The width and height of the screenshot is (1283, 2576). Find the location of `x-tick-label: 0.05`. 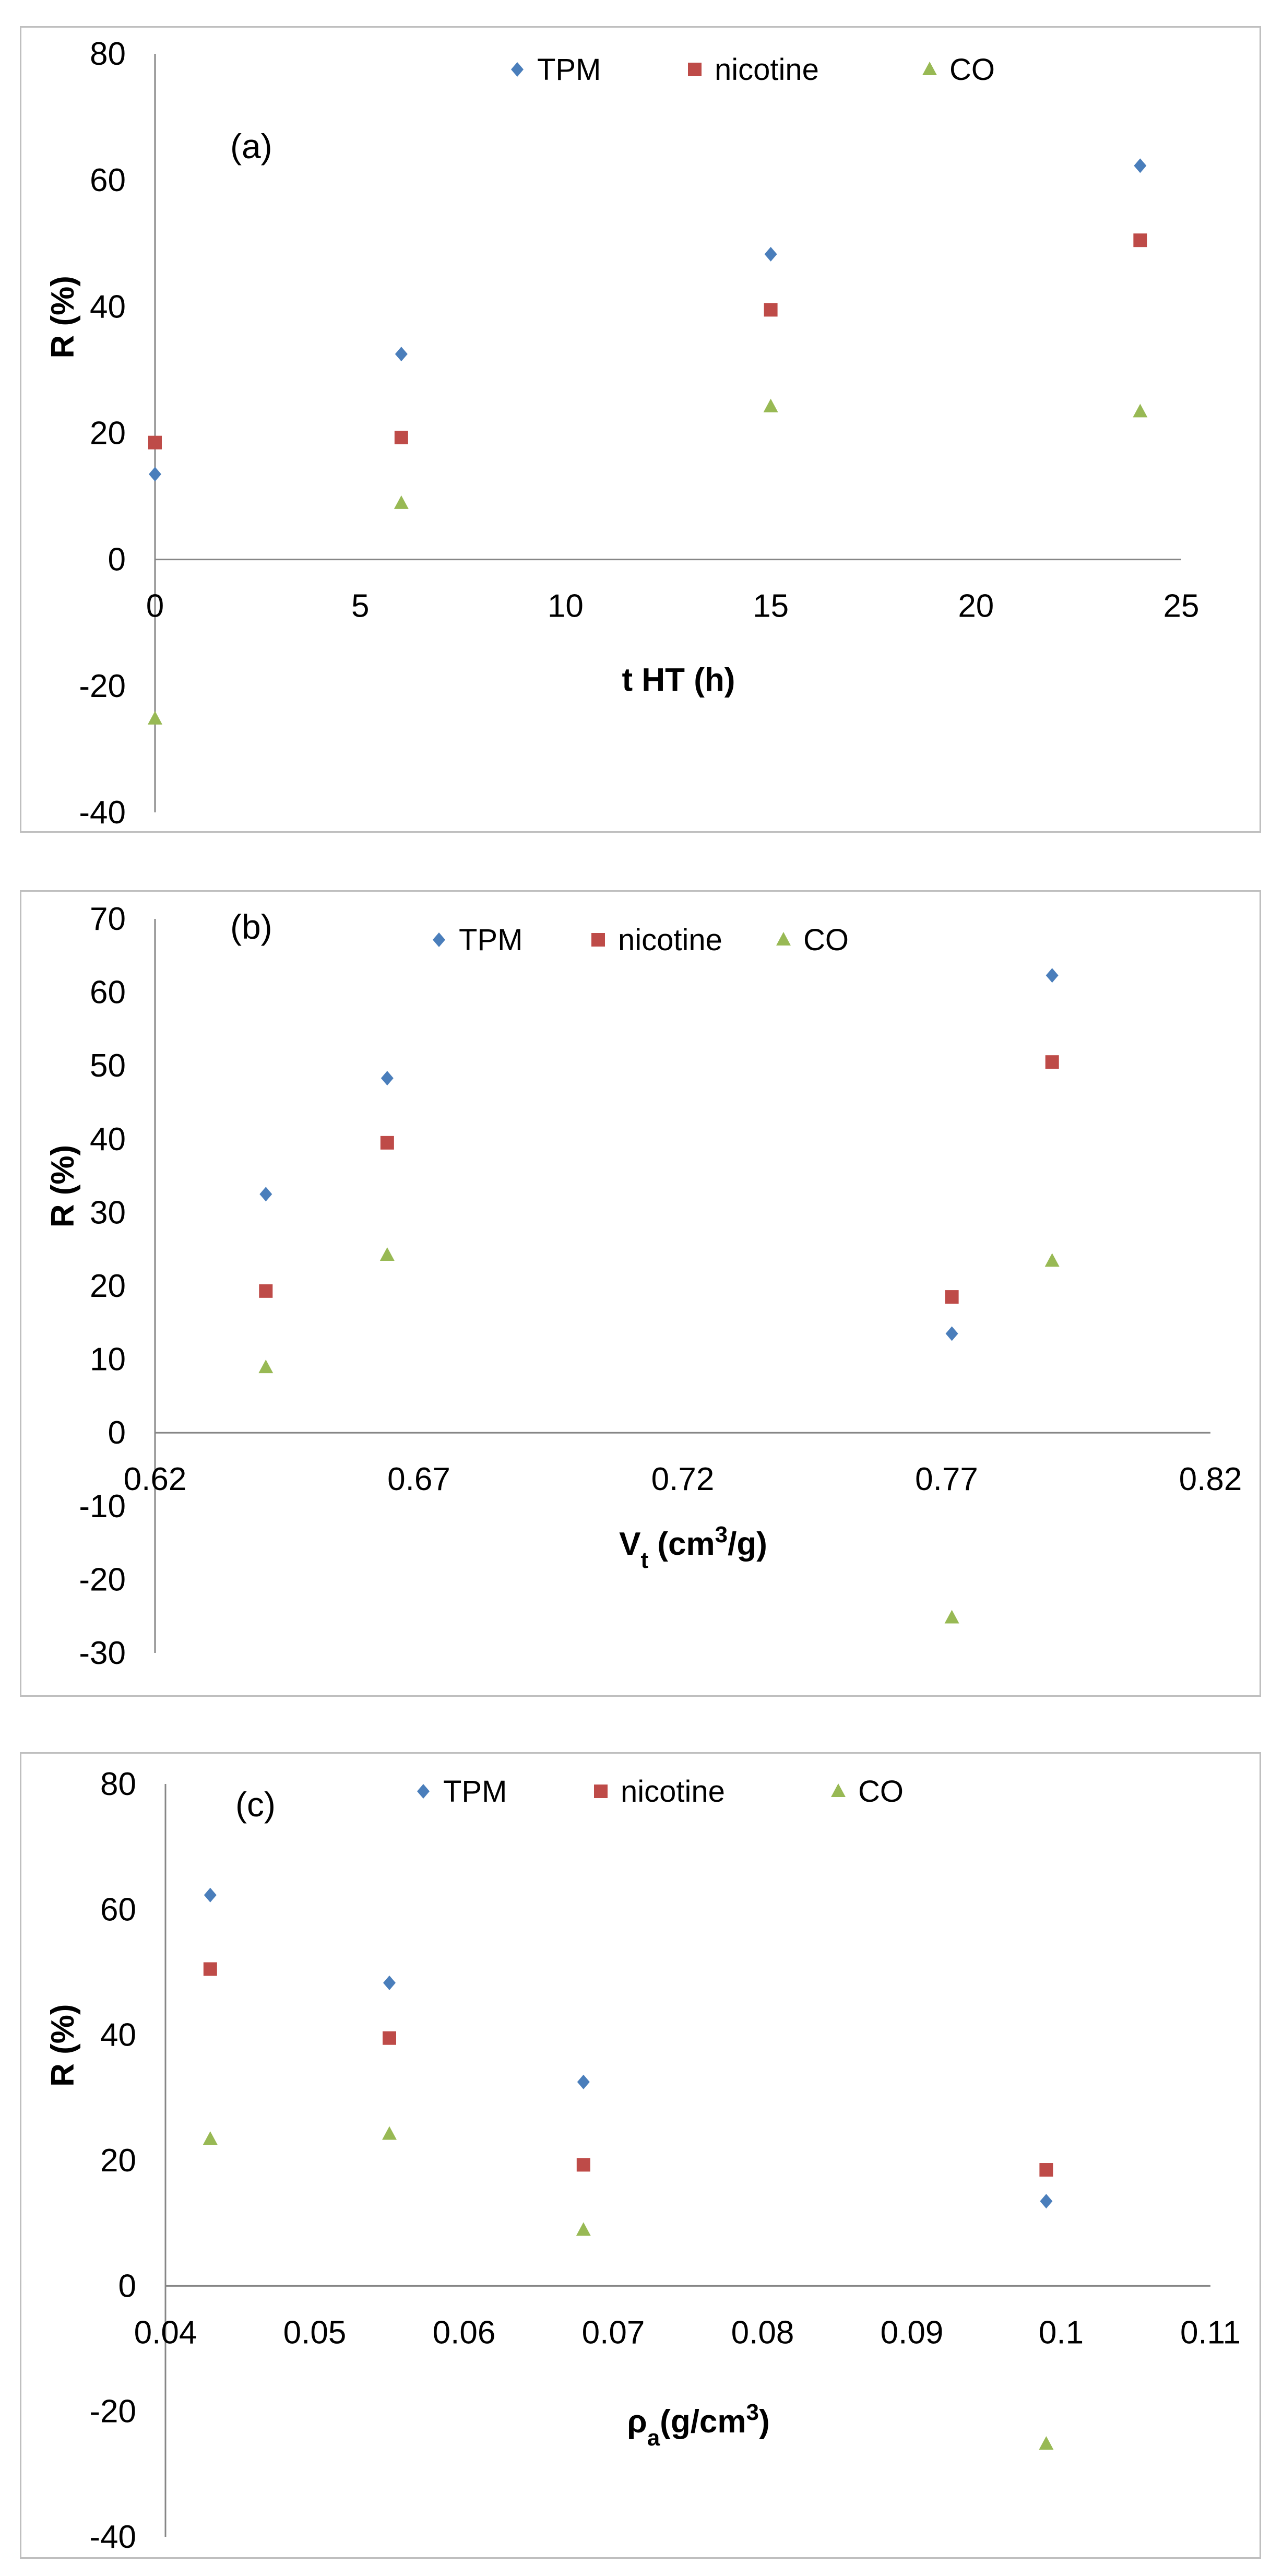

x-tick-label: 0.05 is located at coordinates (315, 2332).